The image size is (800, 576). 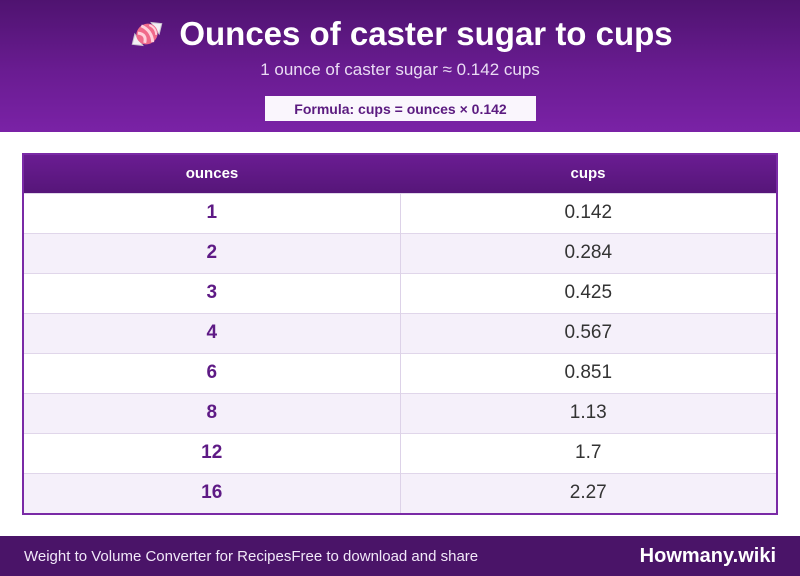 I want to click on table-row: 12 1.7, so click(x=400, y=452).